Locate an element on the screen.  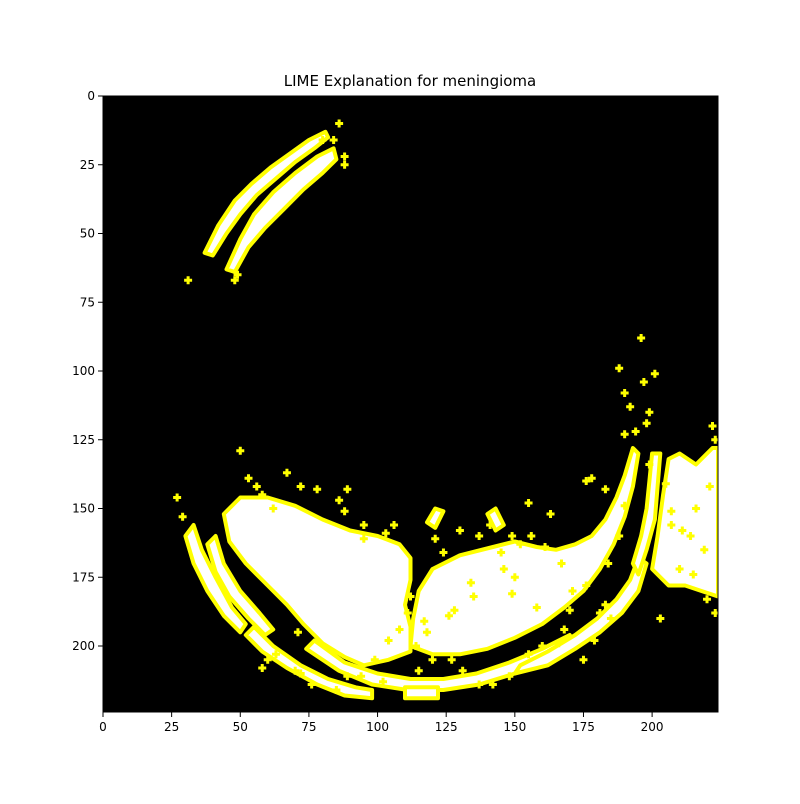
x-axis: 0 25 50 75 100 125 150 175 200 is located at coordinates (381, 723).